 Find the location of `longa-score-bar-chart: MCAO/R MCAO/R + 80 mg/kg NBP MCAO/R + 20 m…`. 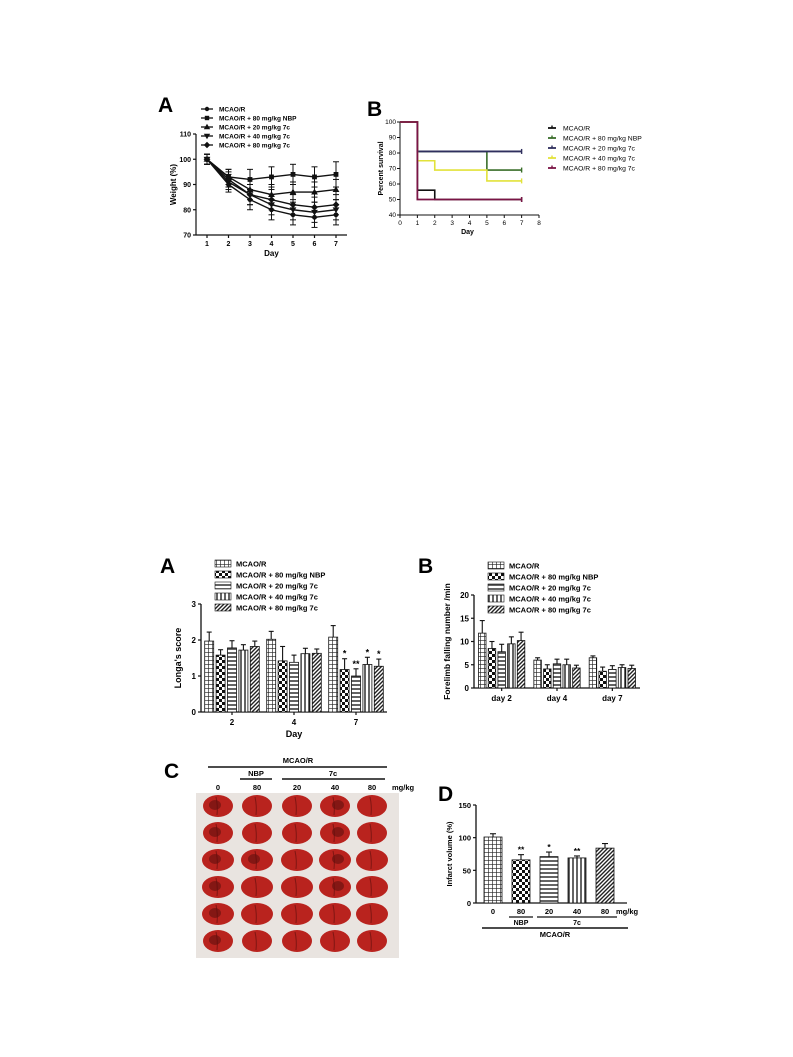

longa-score-bar-chart: MCAO/R MCAO/R + 80 mg/kg NBP MCAO/R + 20 m… is located at coordinates (280, 649).